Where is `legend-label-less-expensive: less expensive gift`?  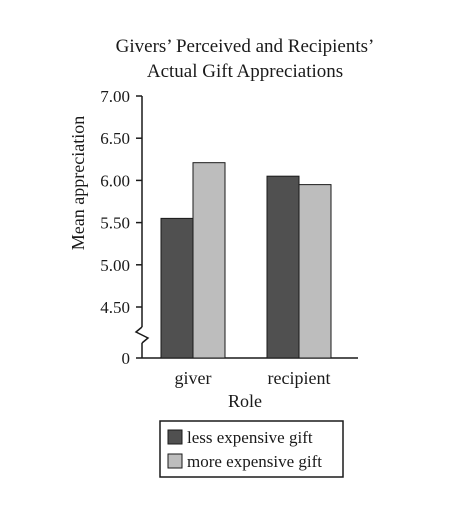 legend-label-less-expensive: less expensive gift is located at coordinates (250, 437).